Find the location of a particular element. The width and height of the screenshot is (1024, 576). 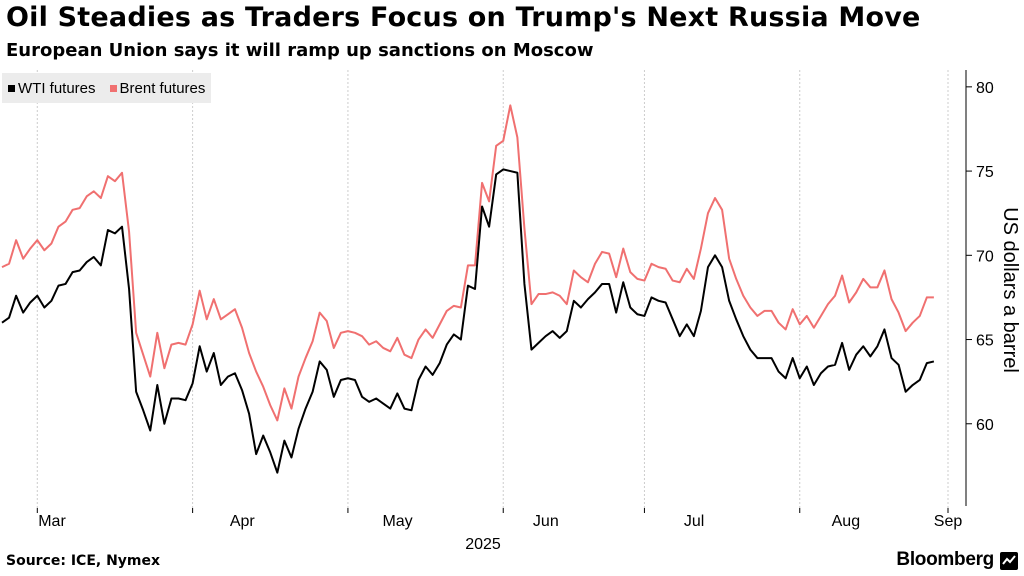

y-tick-label-75: 75 is located at coordinates (985, 172).